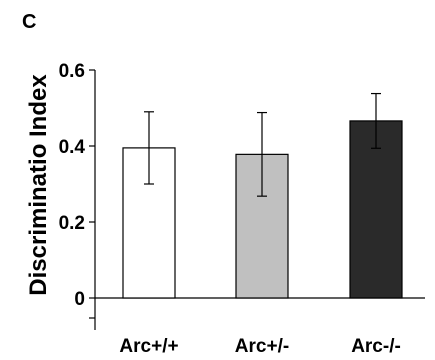  What do you see at coordinates (376, 209) in the screenshot?
I see `bar` at bounding box center [376, 209].